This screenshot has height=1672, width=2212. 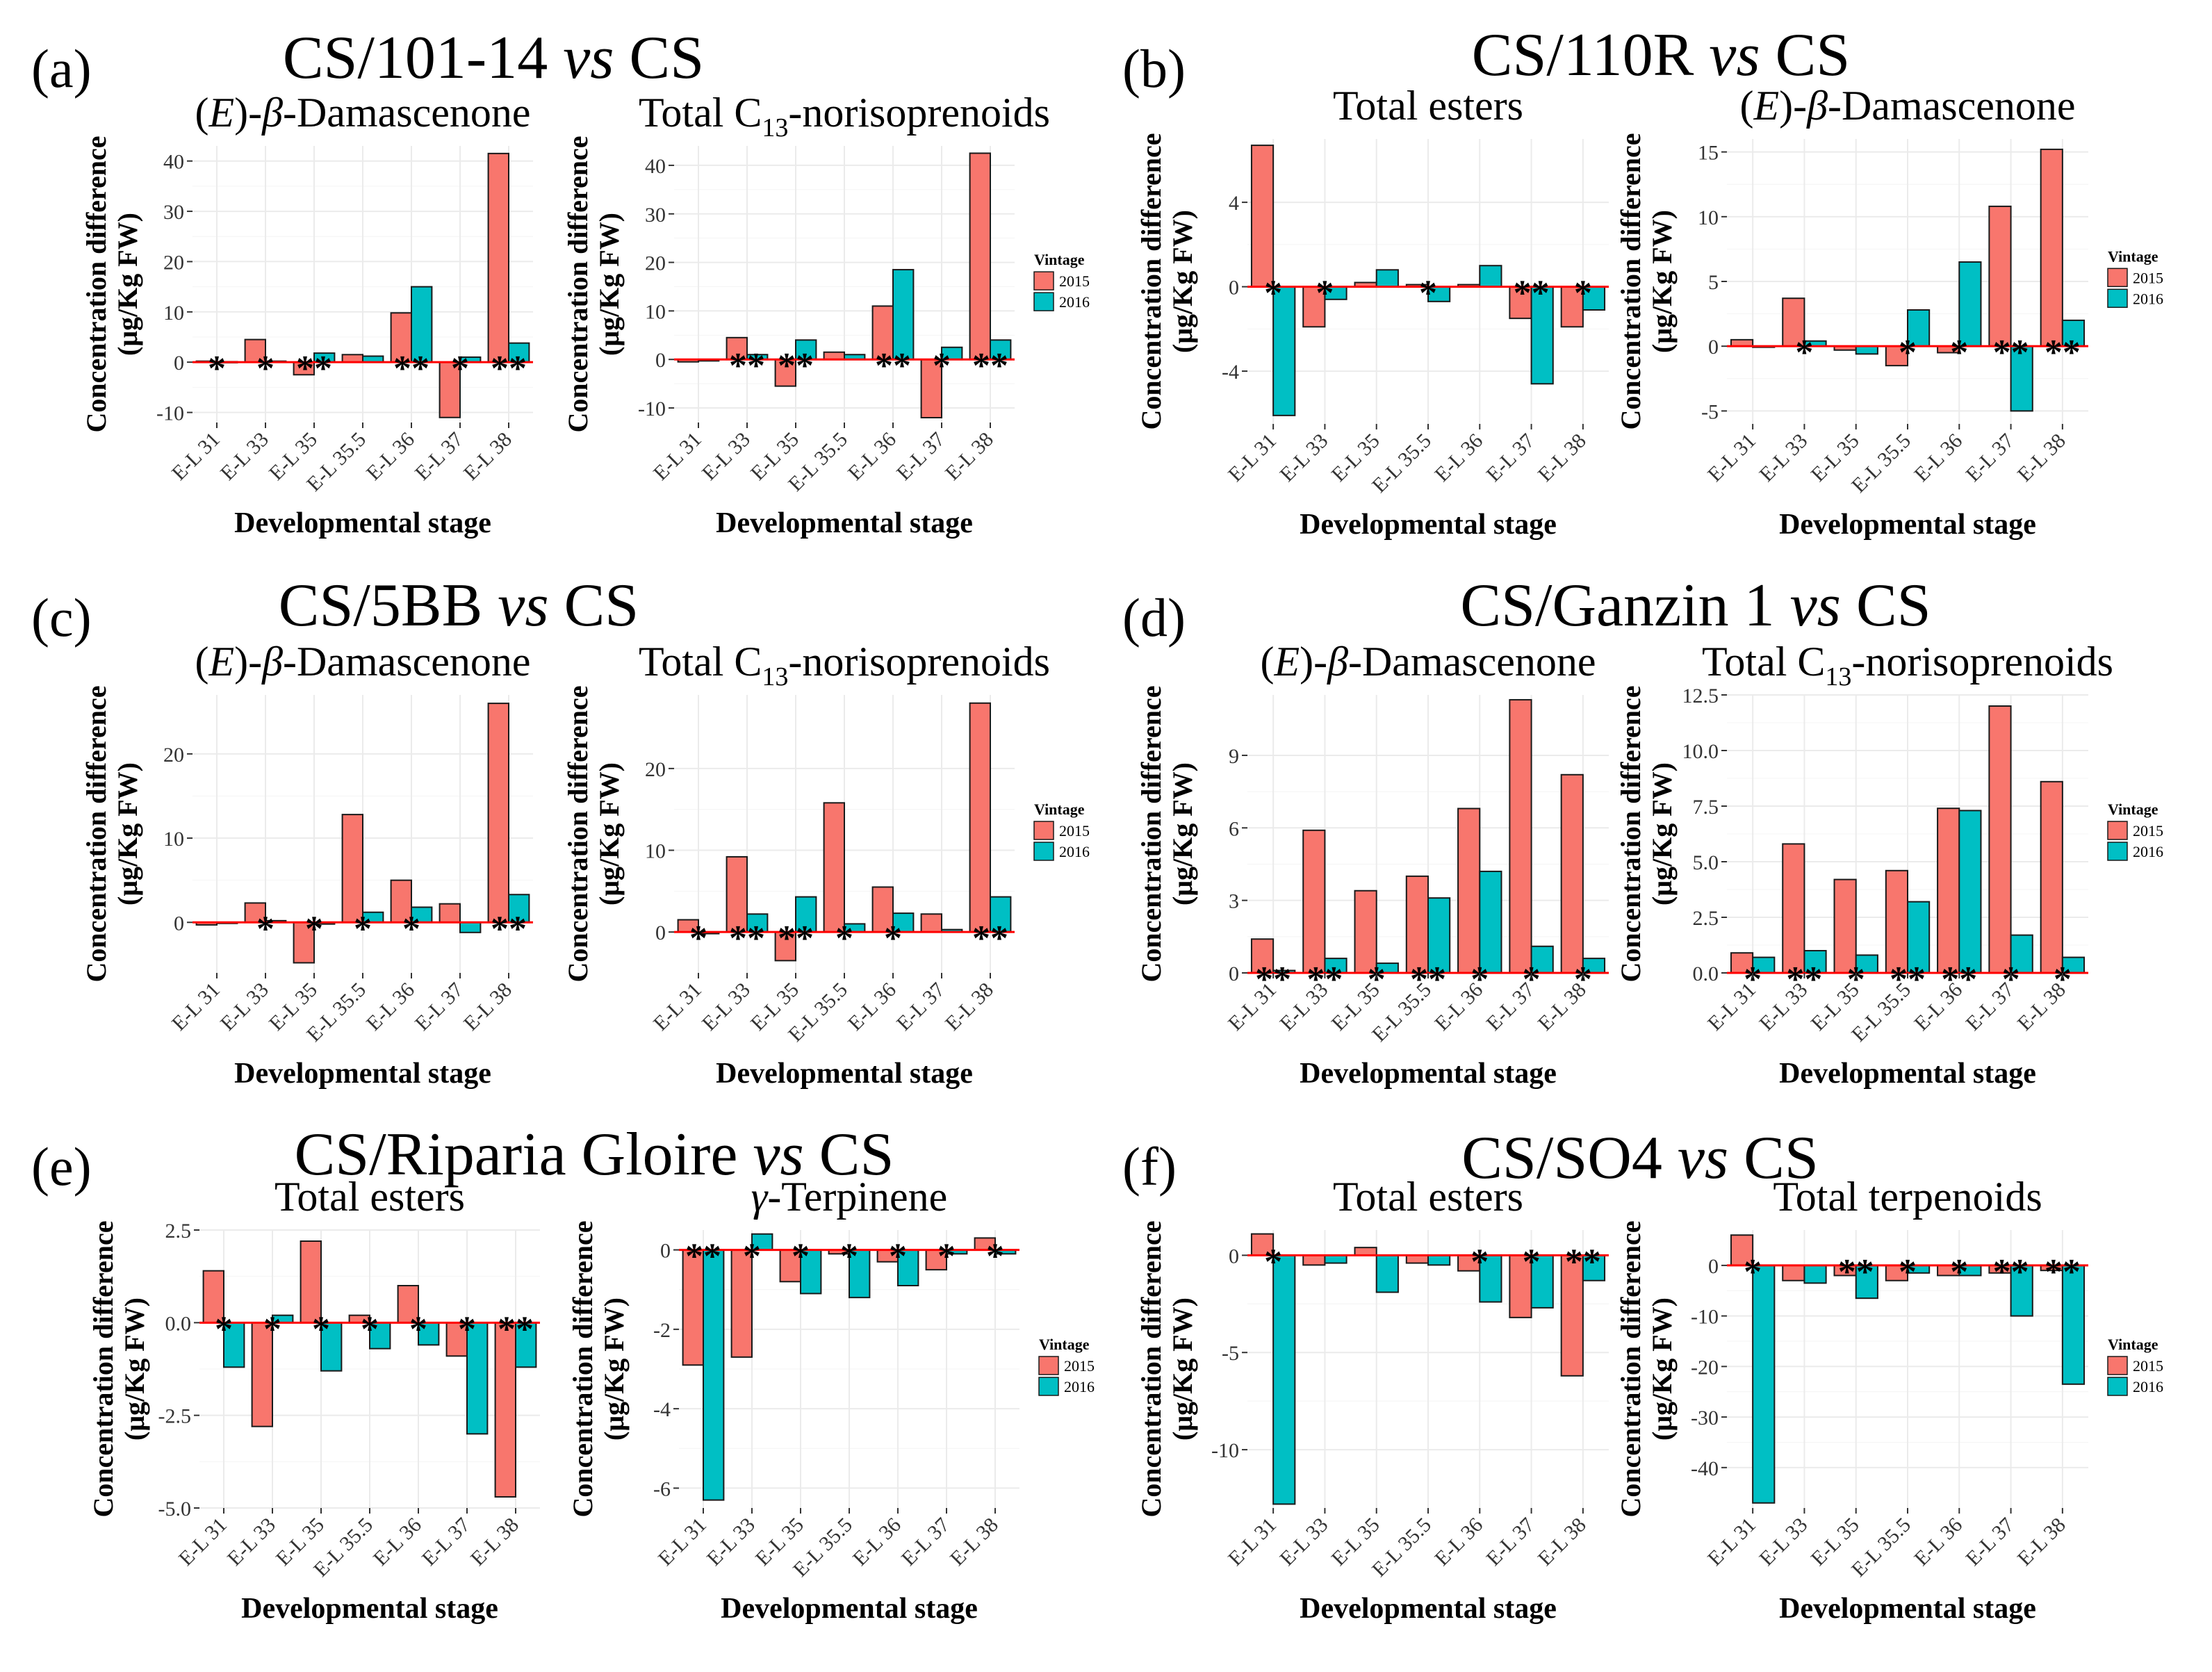 What do you see at coordinates (1429, 662) in the screenshot?
I see `chart-title: (E)-β-Damascenone` at bounding box center [1429, 662].